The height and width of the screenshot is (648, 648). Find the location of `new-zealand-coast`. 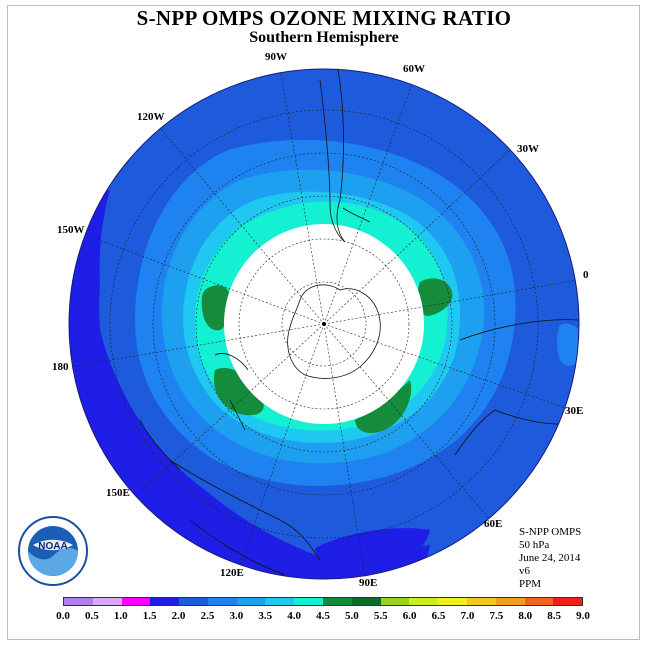

new-zealand-coast is located at coordinates (231, 362).